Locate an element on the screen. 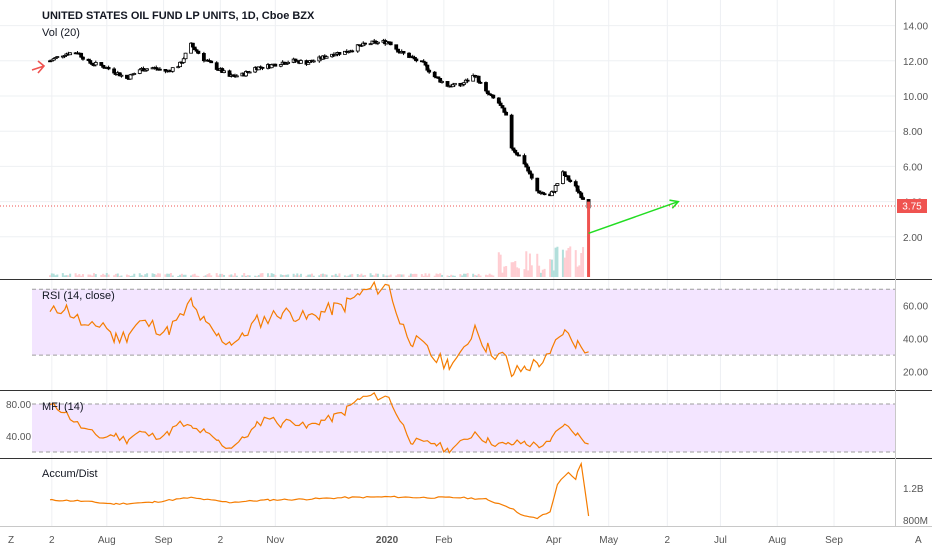 This screenshot has height=550, width=932. axis-tick-label: 40.00 is located at coordinates (915, 340).